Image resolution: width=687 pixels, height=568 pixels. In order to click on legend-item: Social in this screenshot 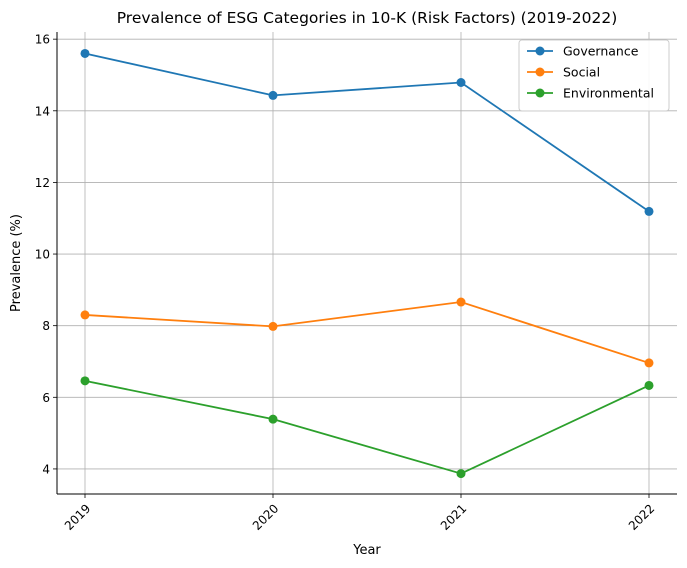, I will do `click(563, 72)`.